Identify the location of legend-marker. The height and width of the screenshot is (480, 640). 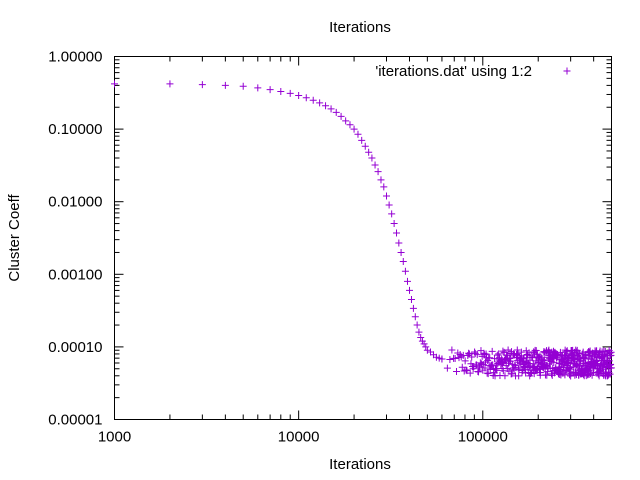
(567, 71).